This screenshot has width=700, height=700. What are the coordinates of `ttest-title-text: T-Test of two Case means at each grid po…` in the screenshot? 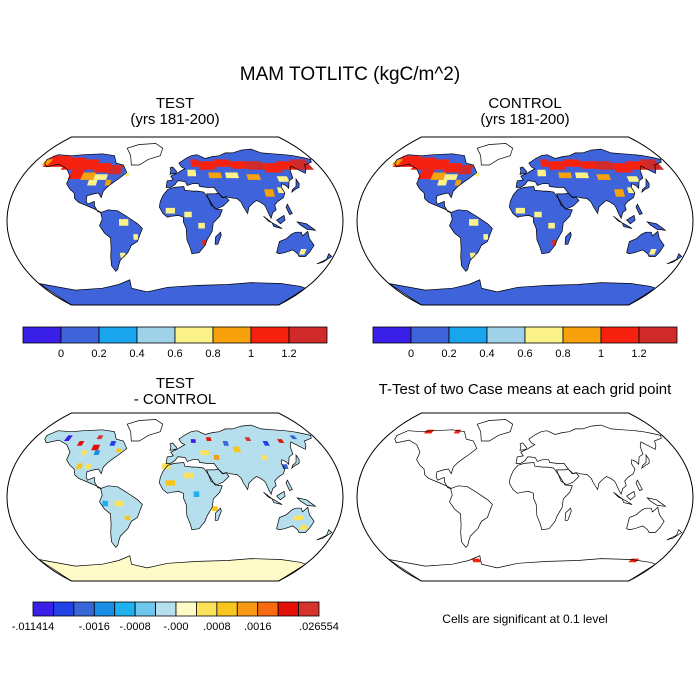 It's located at (525, 389).